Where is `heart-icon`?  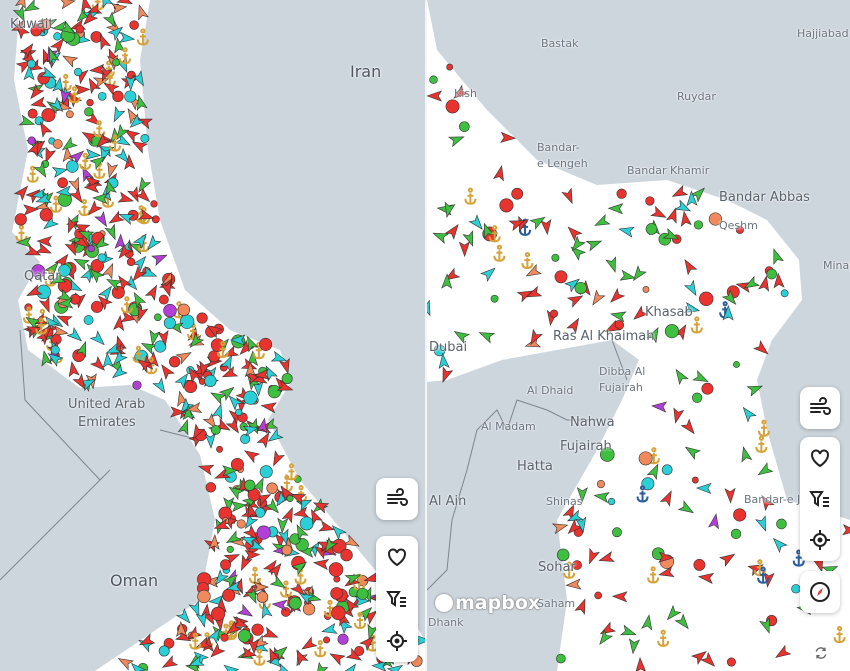
heart-icon is located at coordinates (820, 458).